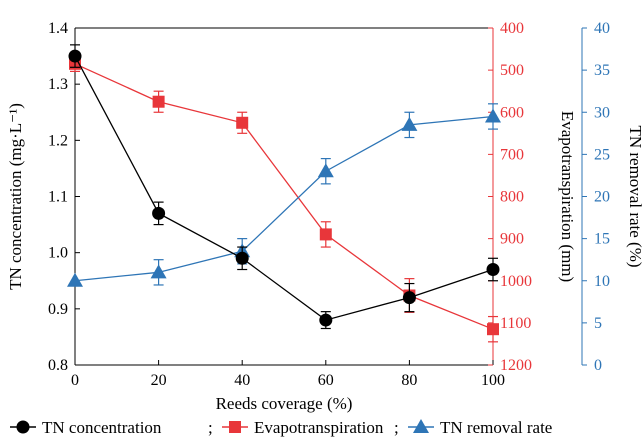  I want to click on left-tick-label: 0.8, so click(58, 365).